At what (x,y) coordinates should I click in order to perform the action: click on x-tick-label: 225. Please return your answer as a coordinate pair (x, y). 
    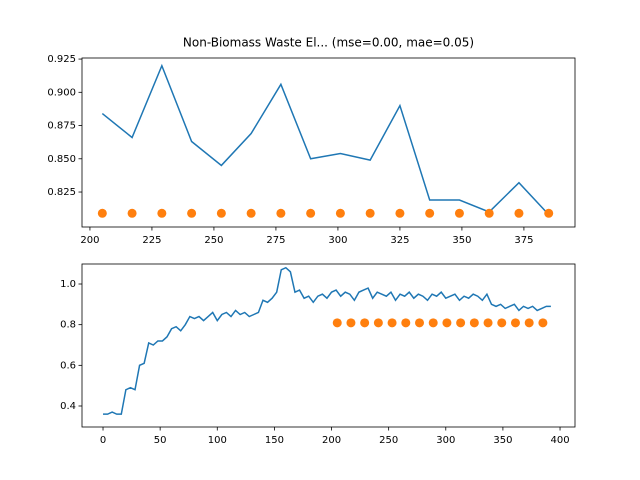
    Looking at the image, I should click on (151, 240).